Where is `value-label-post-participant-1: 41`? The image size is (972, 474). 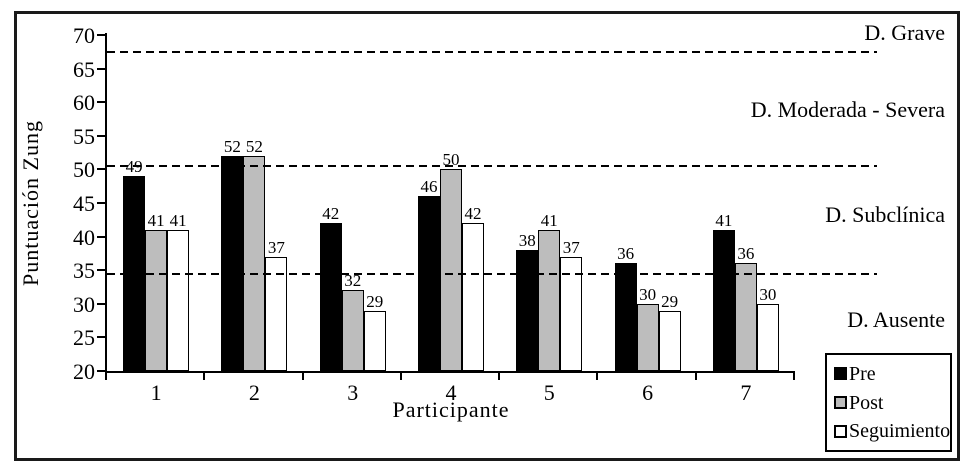
value-label-post-participant-1: 41 is located at coordinates (156, 220).